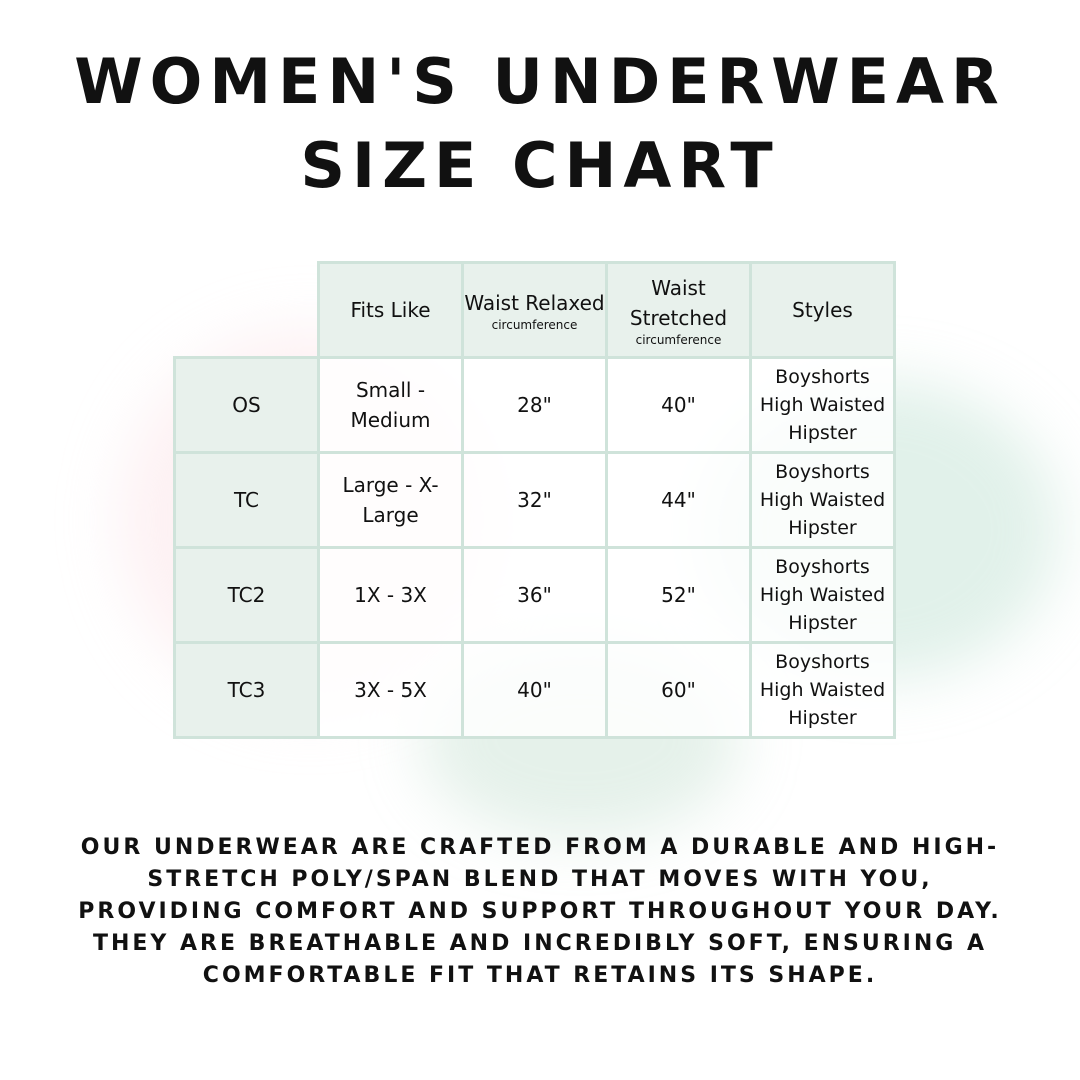 The width and height of the screenshot is (1080, 1080). I want to click on header-waist-stretched: Waist Stretched circumference, so click(678, 310).